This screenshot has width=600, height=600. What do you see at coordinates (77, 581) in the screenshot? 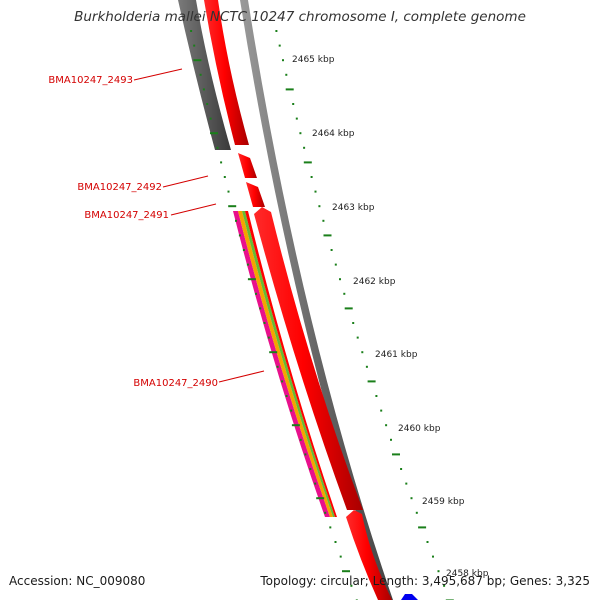
I see `accession-text: Accession: NC_009080` at bounding box center [77, 581].